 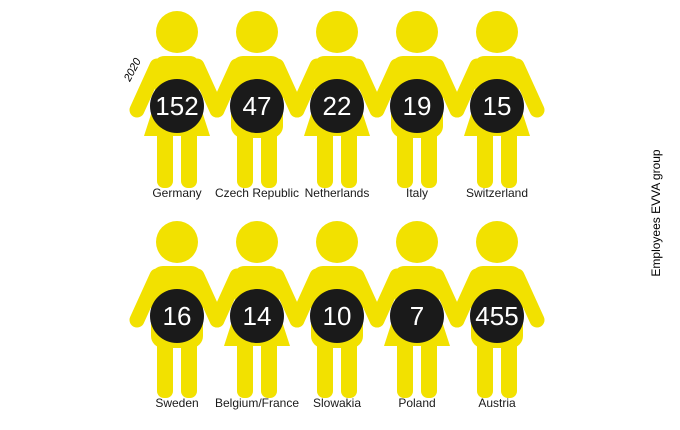 I want to click on year-label: 2020, so click(x=132, y=70).